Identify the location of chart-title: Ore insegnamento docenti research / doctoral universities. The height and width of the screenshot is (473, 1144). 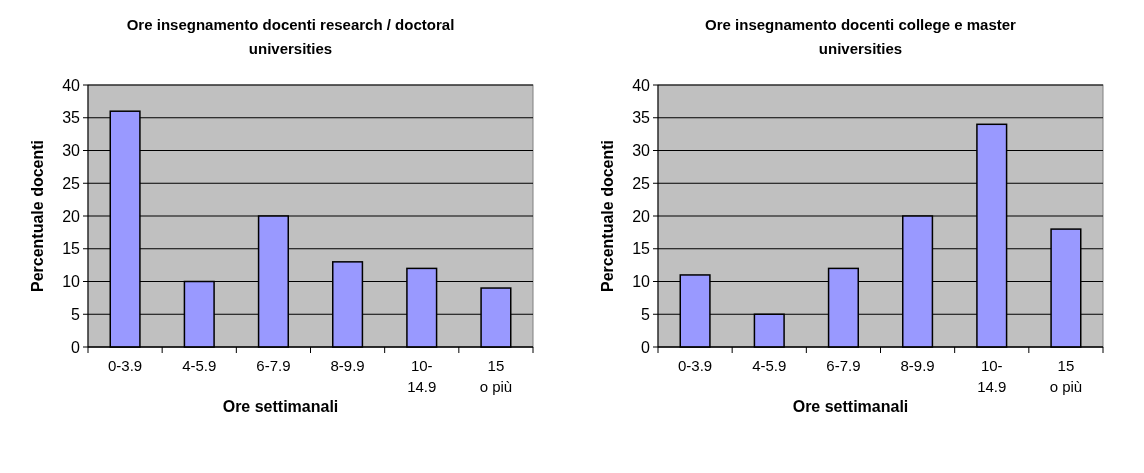
(290, 36).